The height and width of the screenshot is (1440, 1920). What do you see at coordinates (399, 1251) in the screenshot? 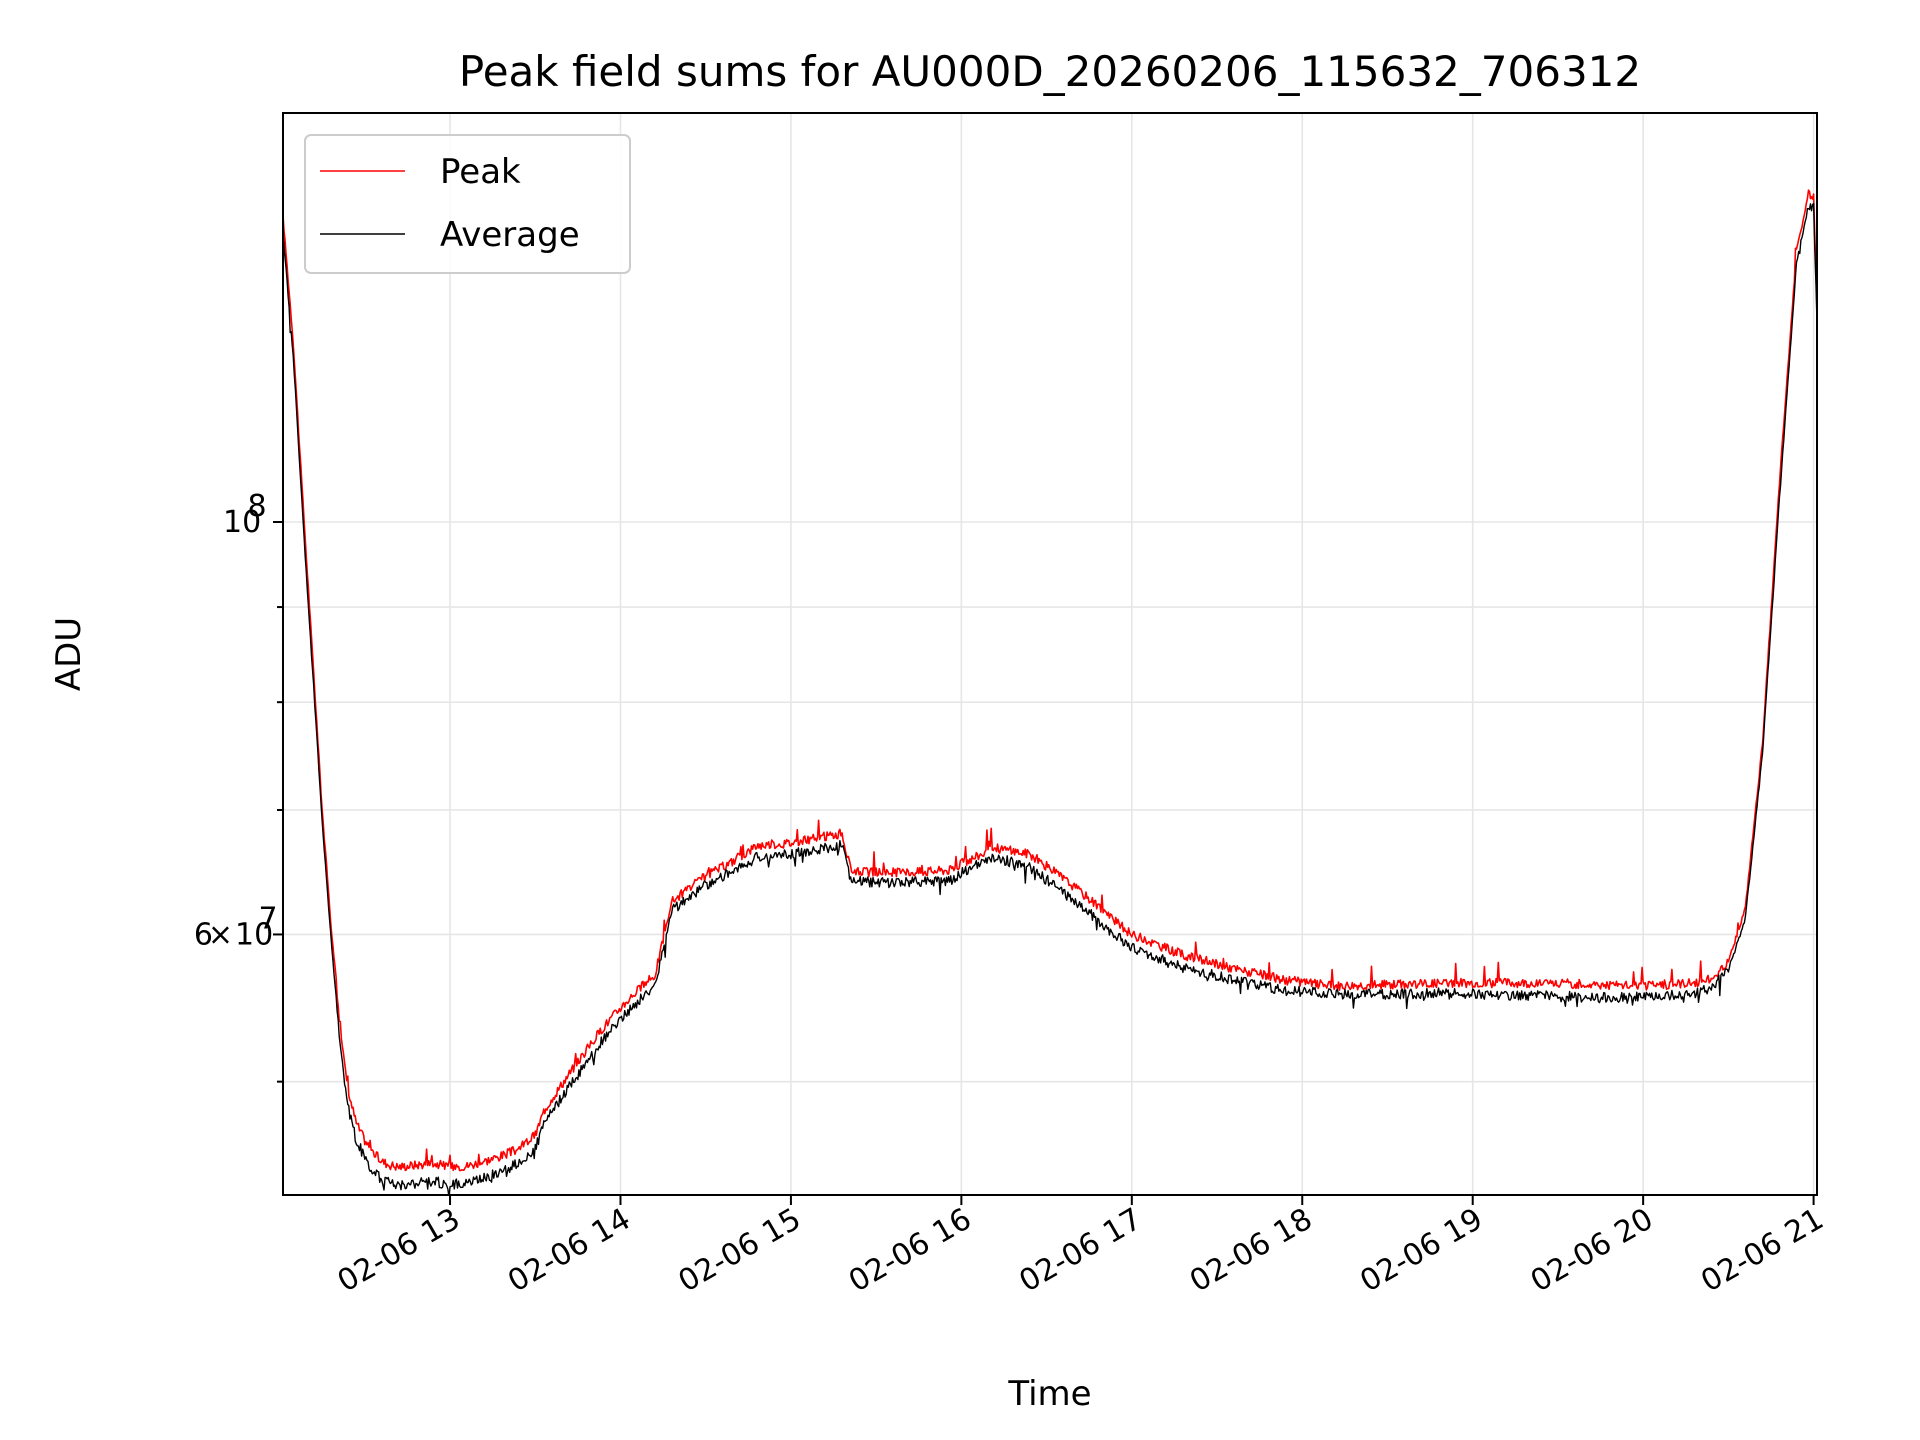
I see `x-tick-label: 02-06 13` at bounding box center [399, 1251].